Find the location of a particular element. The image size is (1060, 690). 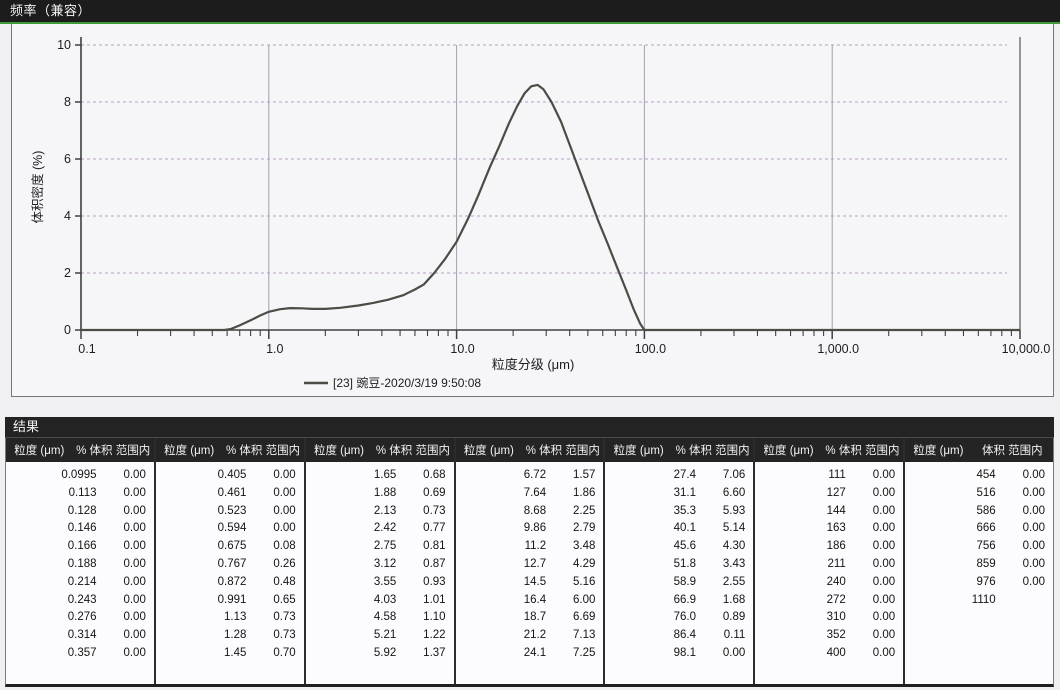

cell-size: 163 is located at coordinates (836, 528).